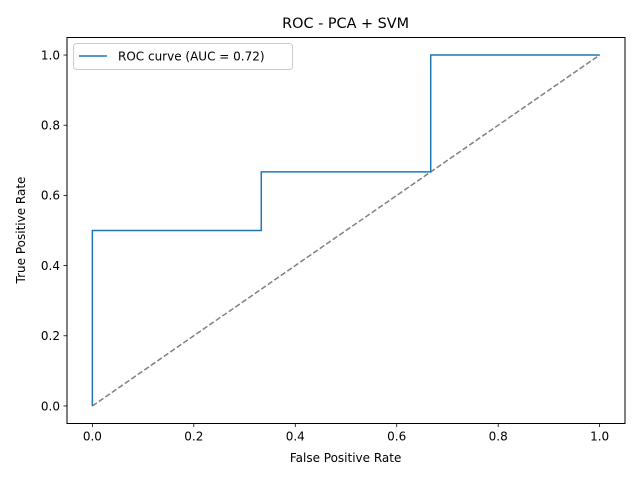  What do you see at coordinates (295, 437) in the screenshot?
I see `x-tick-label: 0.4` at bounding box center [295, 437].